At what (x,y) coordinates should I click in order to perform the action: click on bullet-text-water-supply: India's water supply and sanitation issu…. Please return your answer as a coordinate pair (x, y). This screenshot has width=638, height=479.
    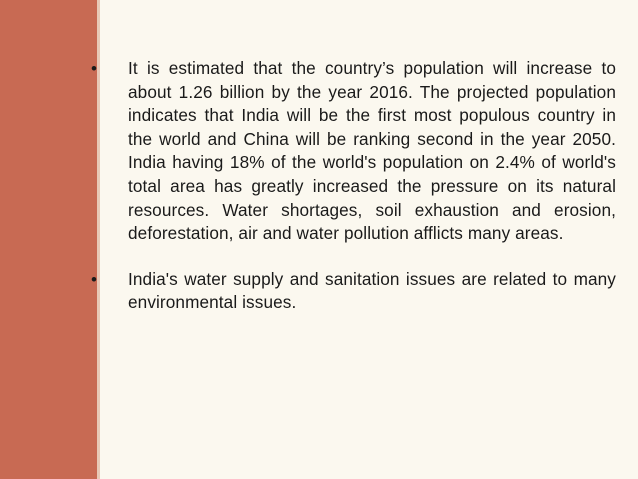
    Looking at the image, I should click on (372, 290).